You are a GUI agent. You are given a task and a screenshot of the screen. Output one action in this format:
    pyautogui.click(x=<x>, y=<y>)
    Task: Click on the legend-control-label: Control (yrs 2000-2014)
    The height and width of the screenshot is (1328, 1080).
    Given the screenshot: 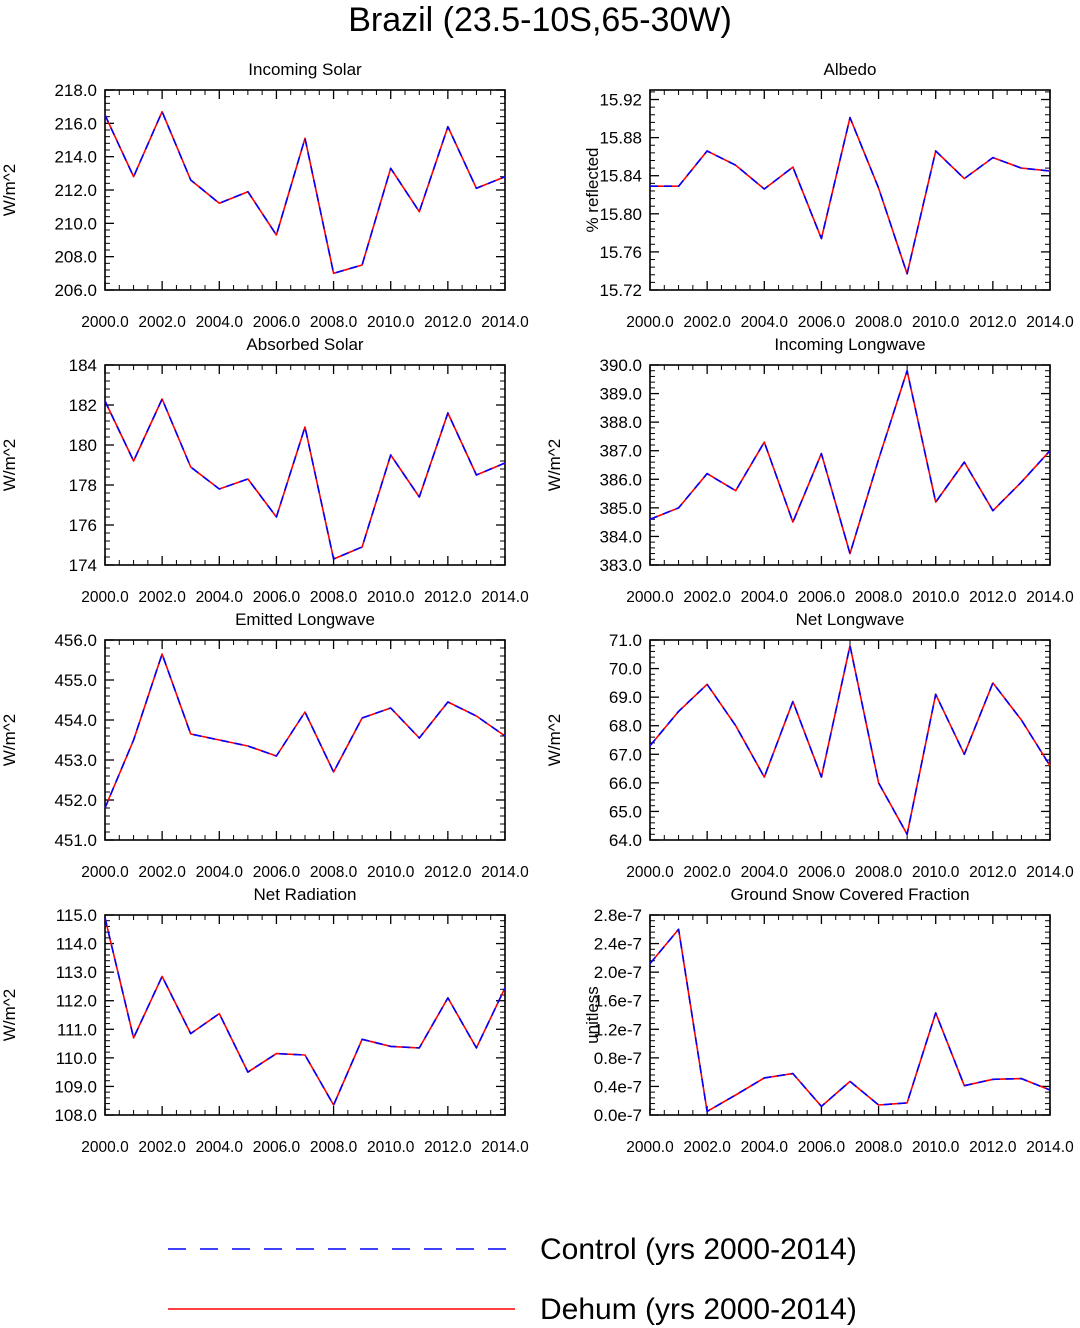 What is the action you would take?
    pyautogui.click(x=698, y=1249)
    